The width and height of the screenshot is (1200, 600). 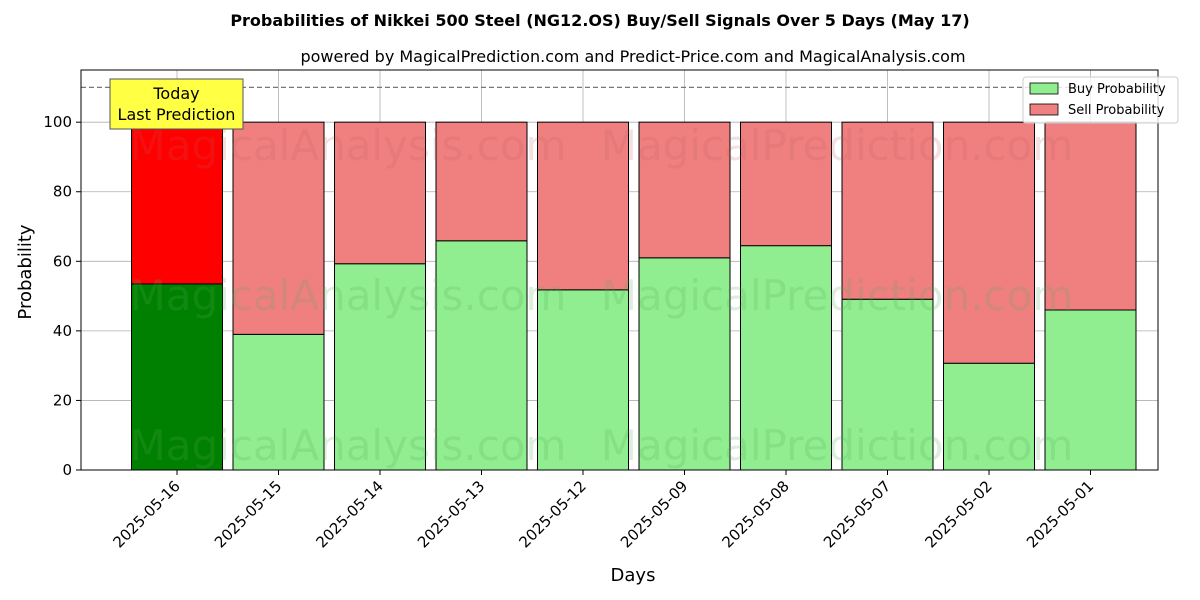 I want to click on legend-frame, so click(x=1100, y=100).